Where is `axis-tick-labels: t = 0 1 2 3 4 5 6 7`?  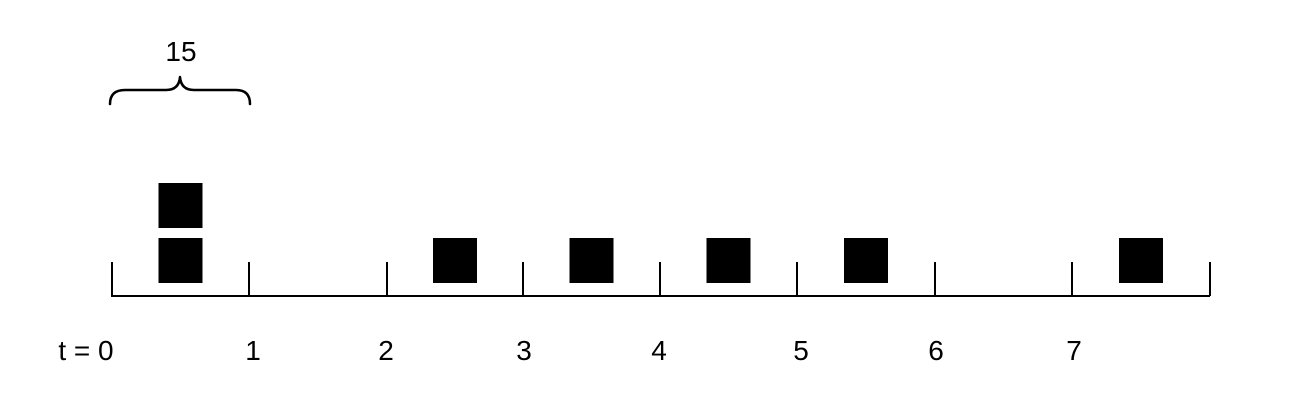
axis-tick-labels: t = 0 1 2 3 4 5 6 7 is located at coordinates (569, 350).